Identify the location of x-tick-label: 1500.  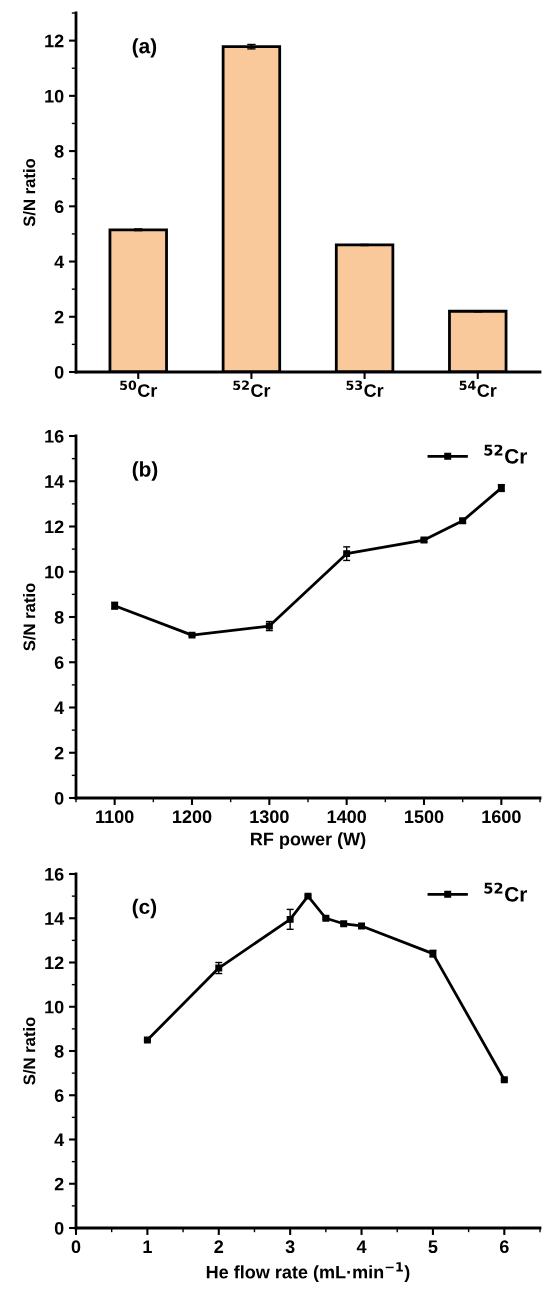
(424, 817).